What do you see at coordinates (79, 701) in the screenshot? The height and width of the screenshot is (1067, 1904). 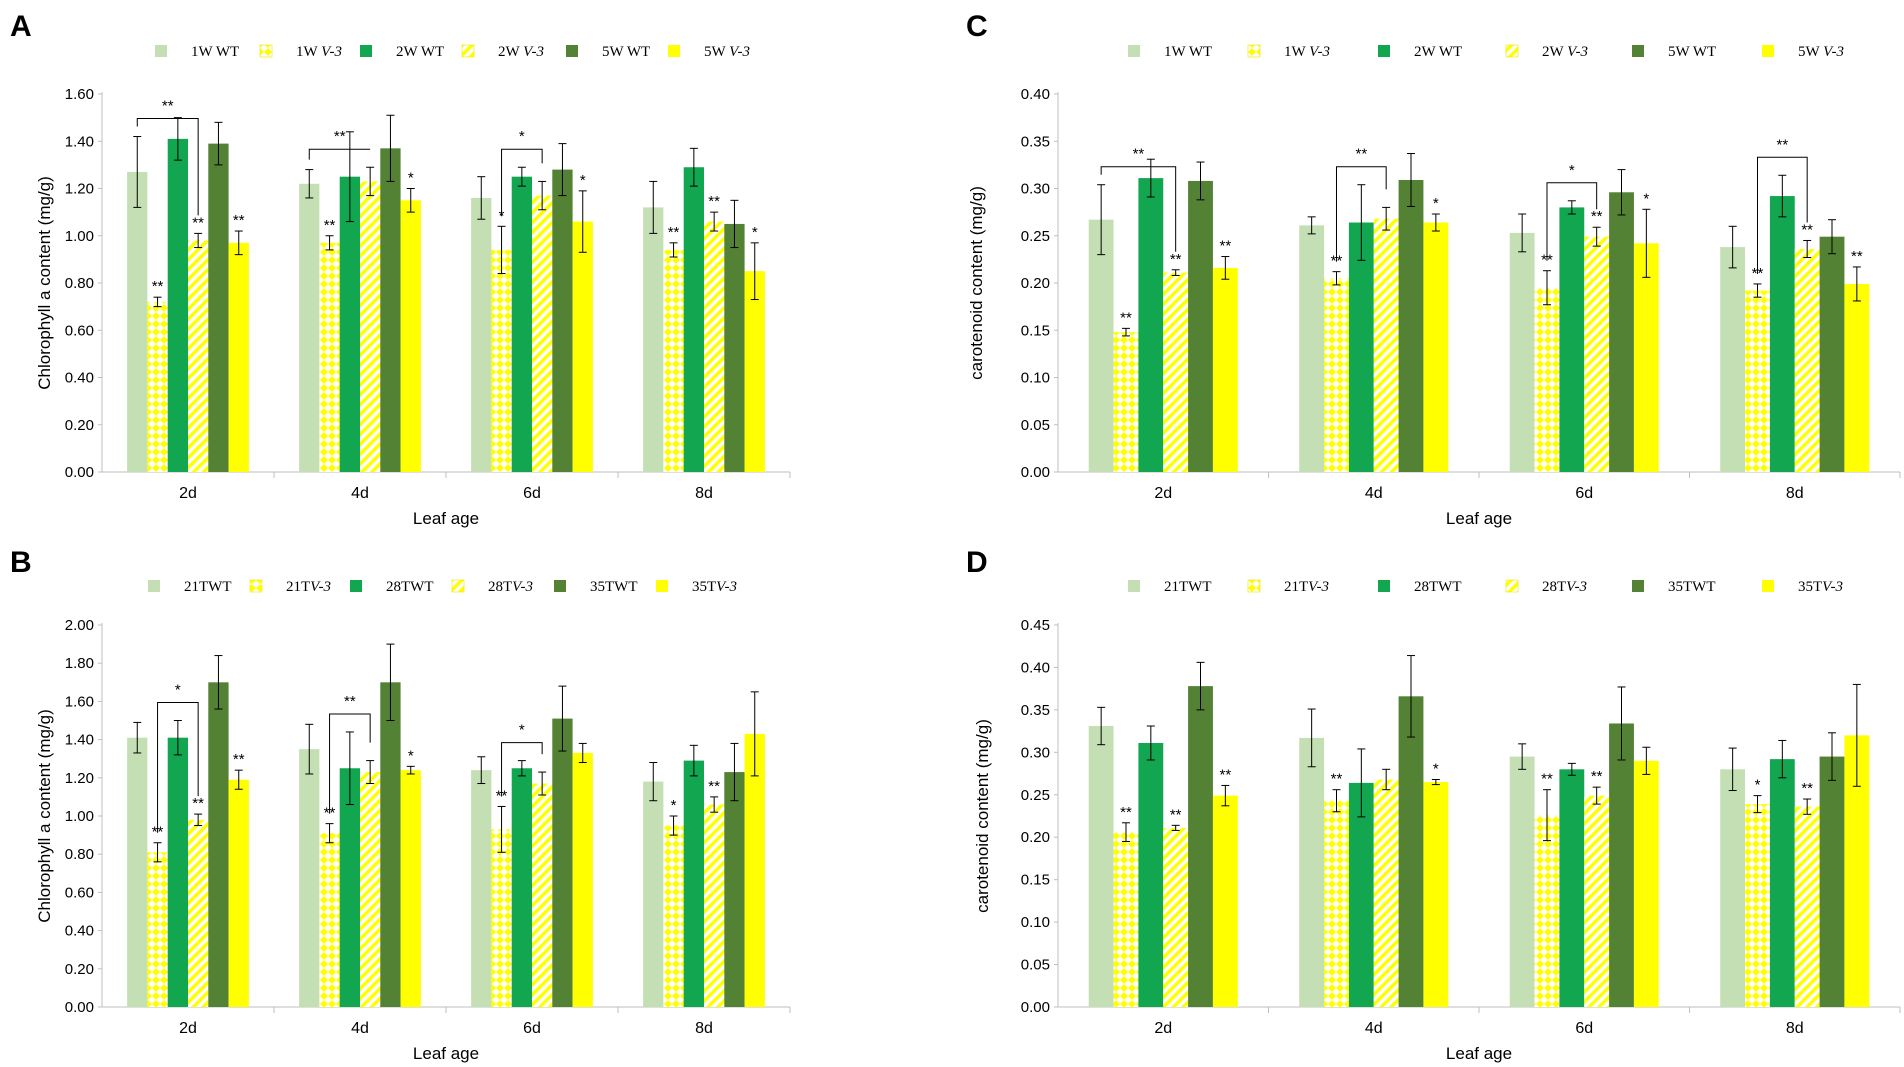 I see `y-tick-label: 1.60` at bounding box center [79, 701].